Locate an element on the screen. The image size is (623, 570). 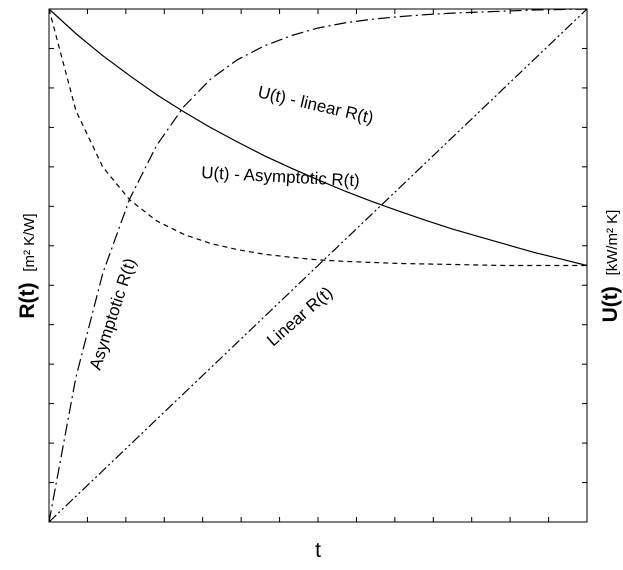
right-y-axis-unit: [kW/m² K] is located at coordinates (612, 243).